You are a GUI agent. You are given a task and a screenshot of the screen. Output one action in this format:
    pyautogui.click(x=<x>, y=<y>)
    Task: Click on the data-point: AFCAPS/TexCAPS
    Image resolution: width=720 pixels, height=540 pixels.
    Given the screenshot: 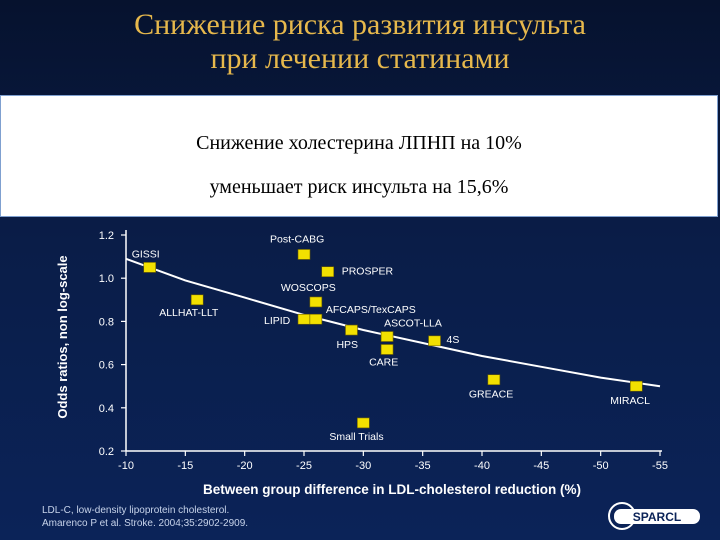 What is the action you would take?
    pyautogui.click(x=362, y=314)
    